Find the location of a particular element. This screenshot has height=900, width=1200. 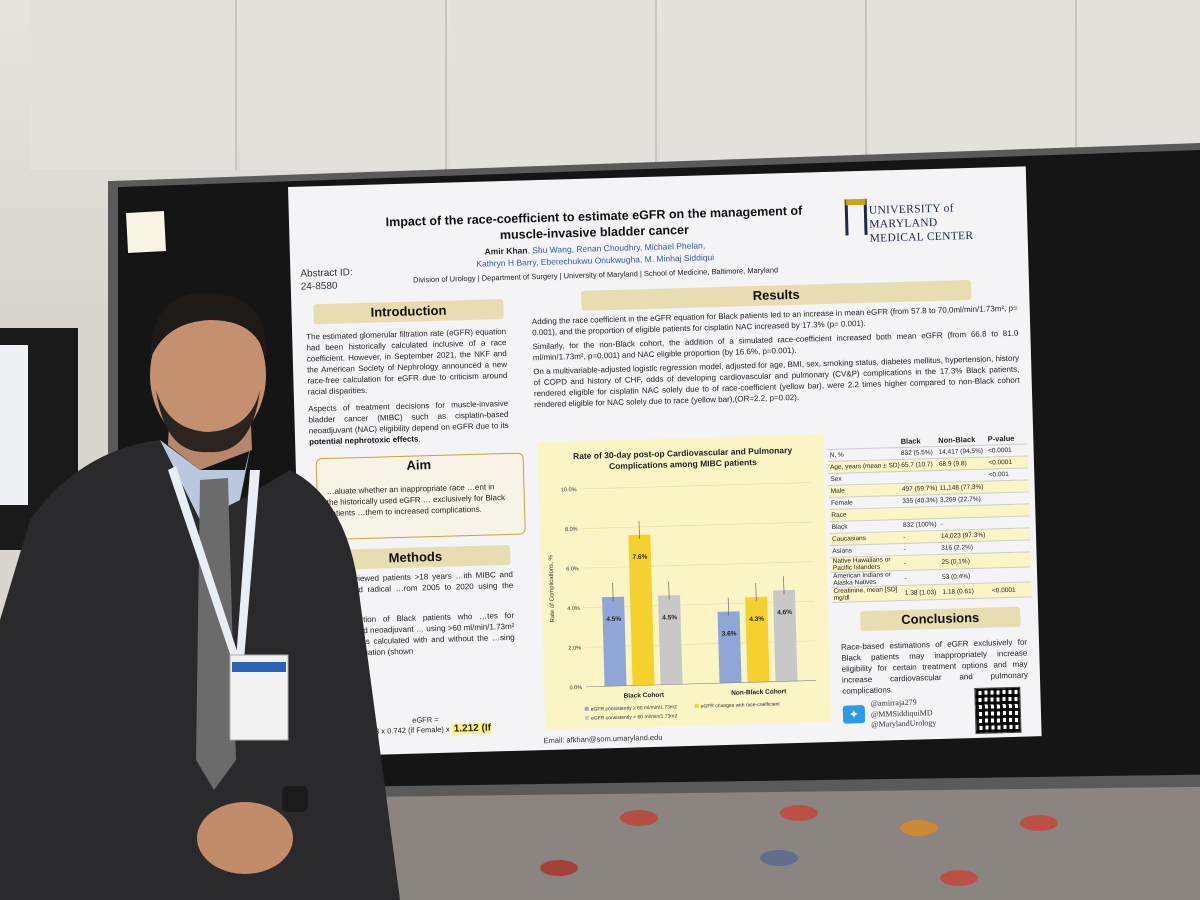

abstract-id: Abstract ID: 24-8580 is located at coordinates (326, 279).